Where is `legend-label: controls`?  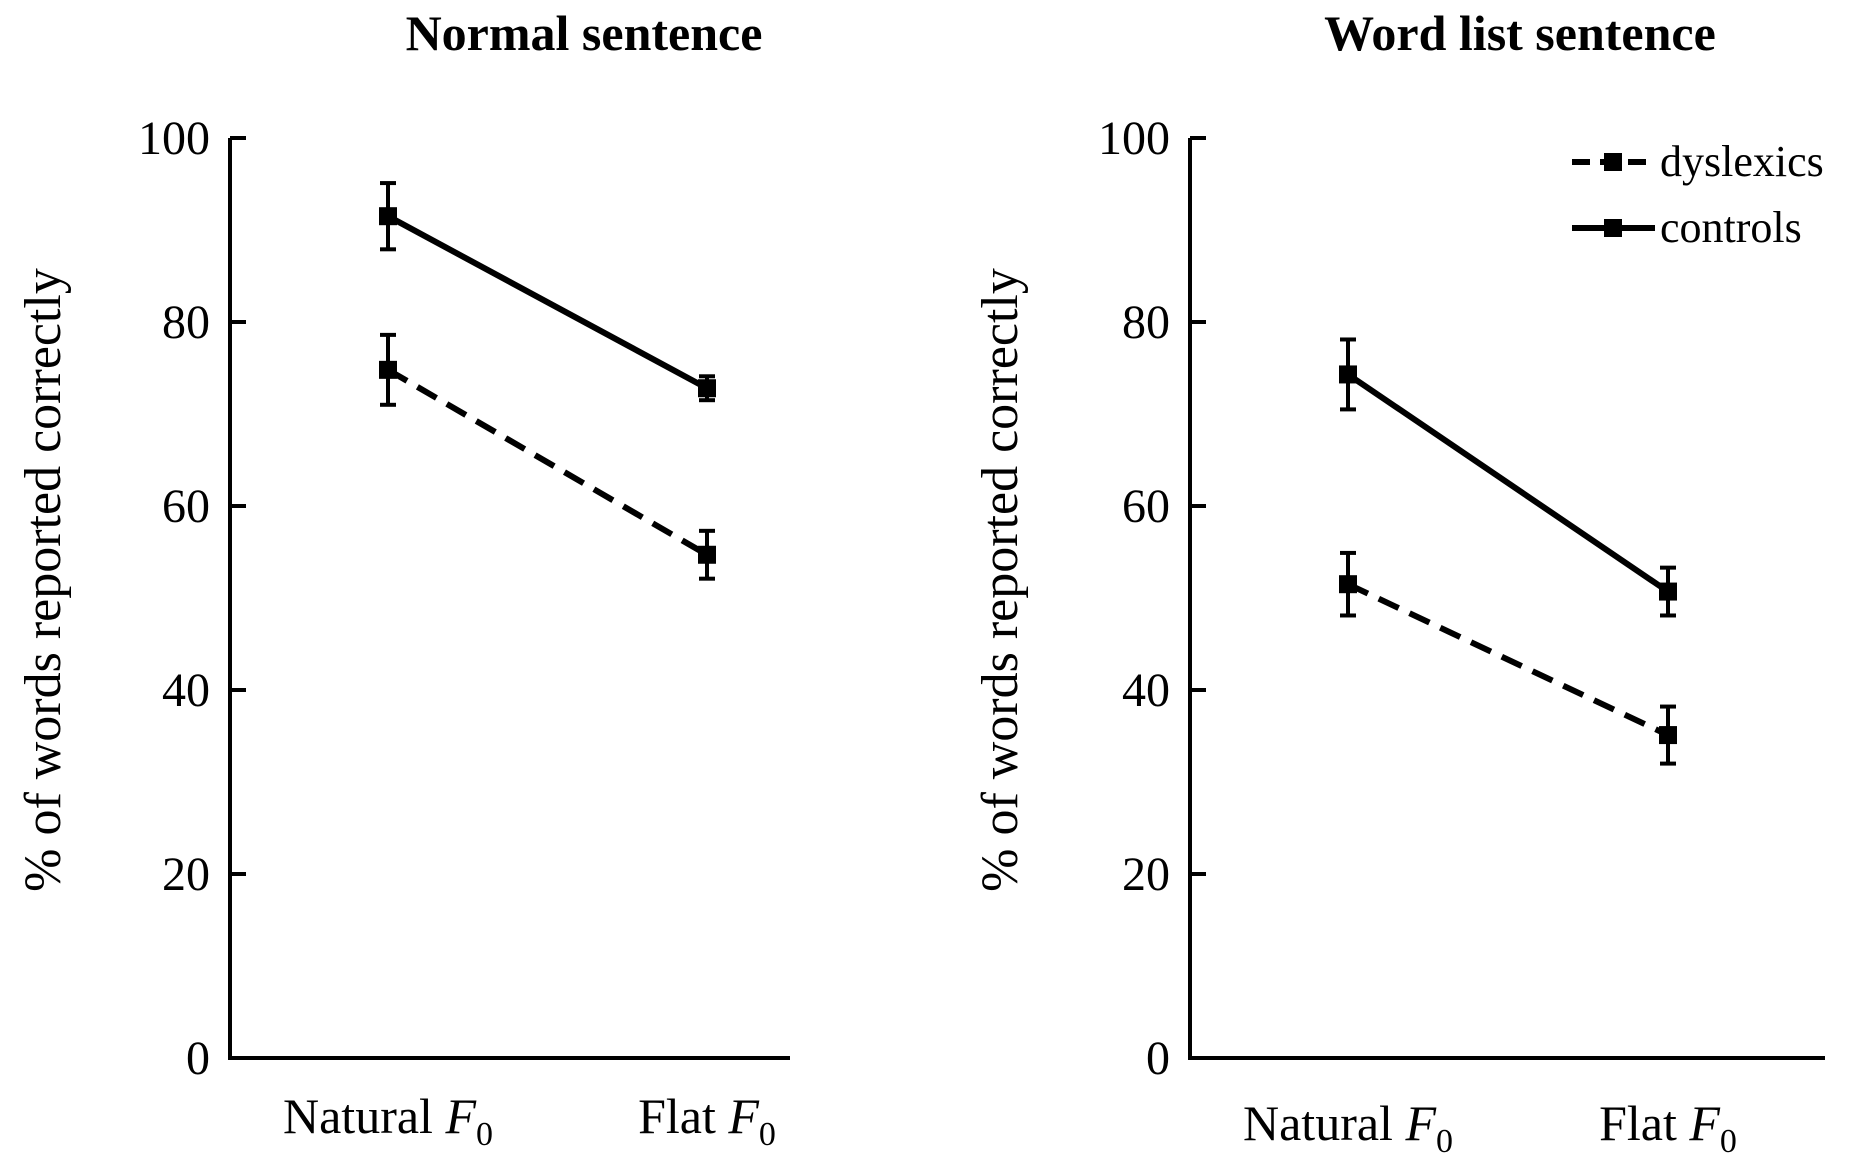
legend-label: controls is located at coordinates (1731, 227).